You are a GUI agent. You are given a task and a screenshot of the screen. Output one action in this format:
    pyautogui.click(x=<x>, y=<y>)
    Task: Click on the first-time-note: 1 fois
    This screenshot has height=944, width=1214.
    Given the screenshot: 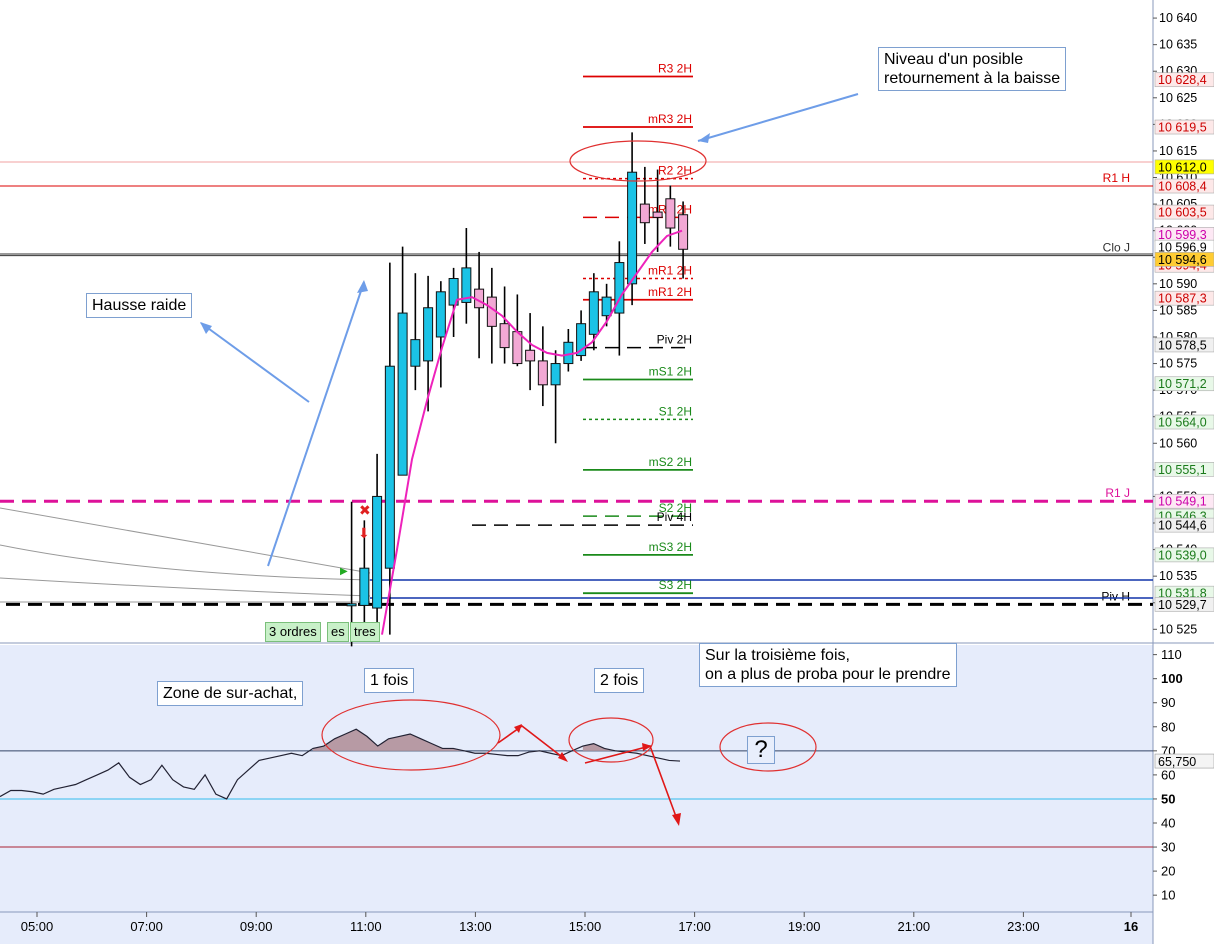 What is the action you would take?
    pyautogui.click(x=389, y=680)
    